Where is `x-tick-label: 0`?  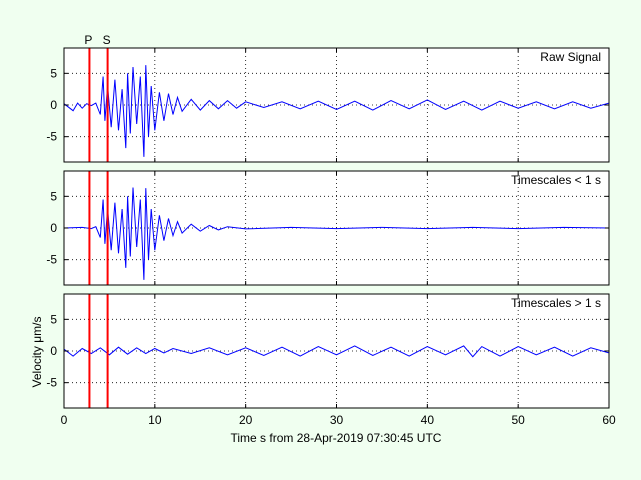
x-tick-label: 0 is located at coordinates (64, 420).